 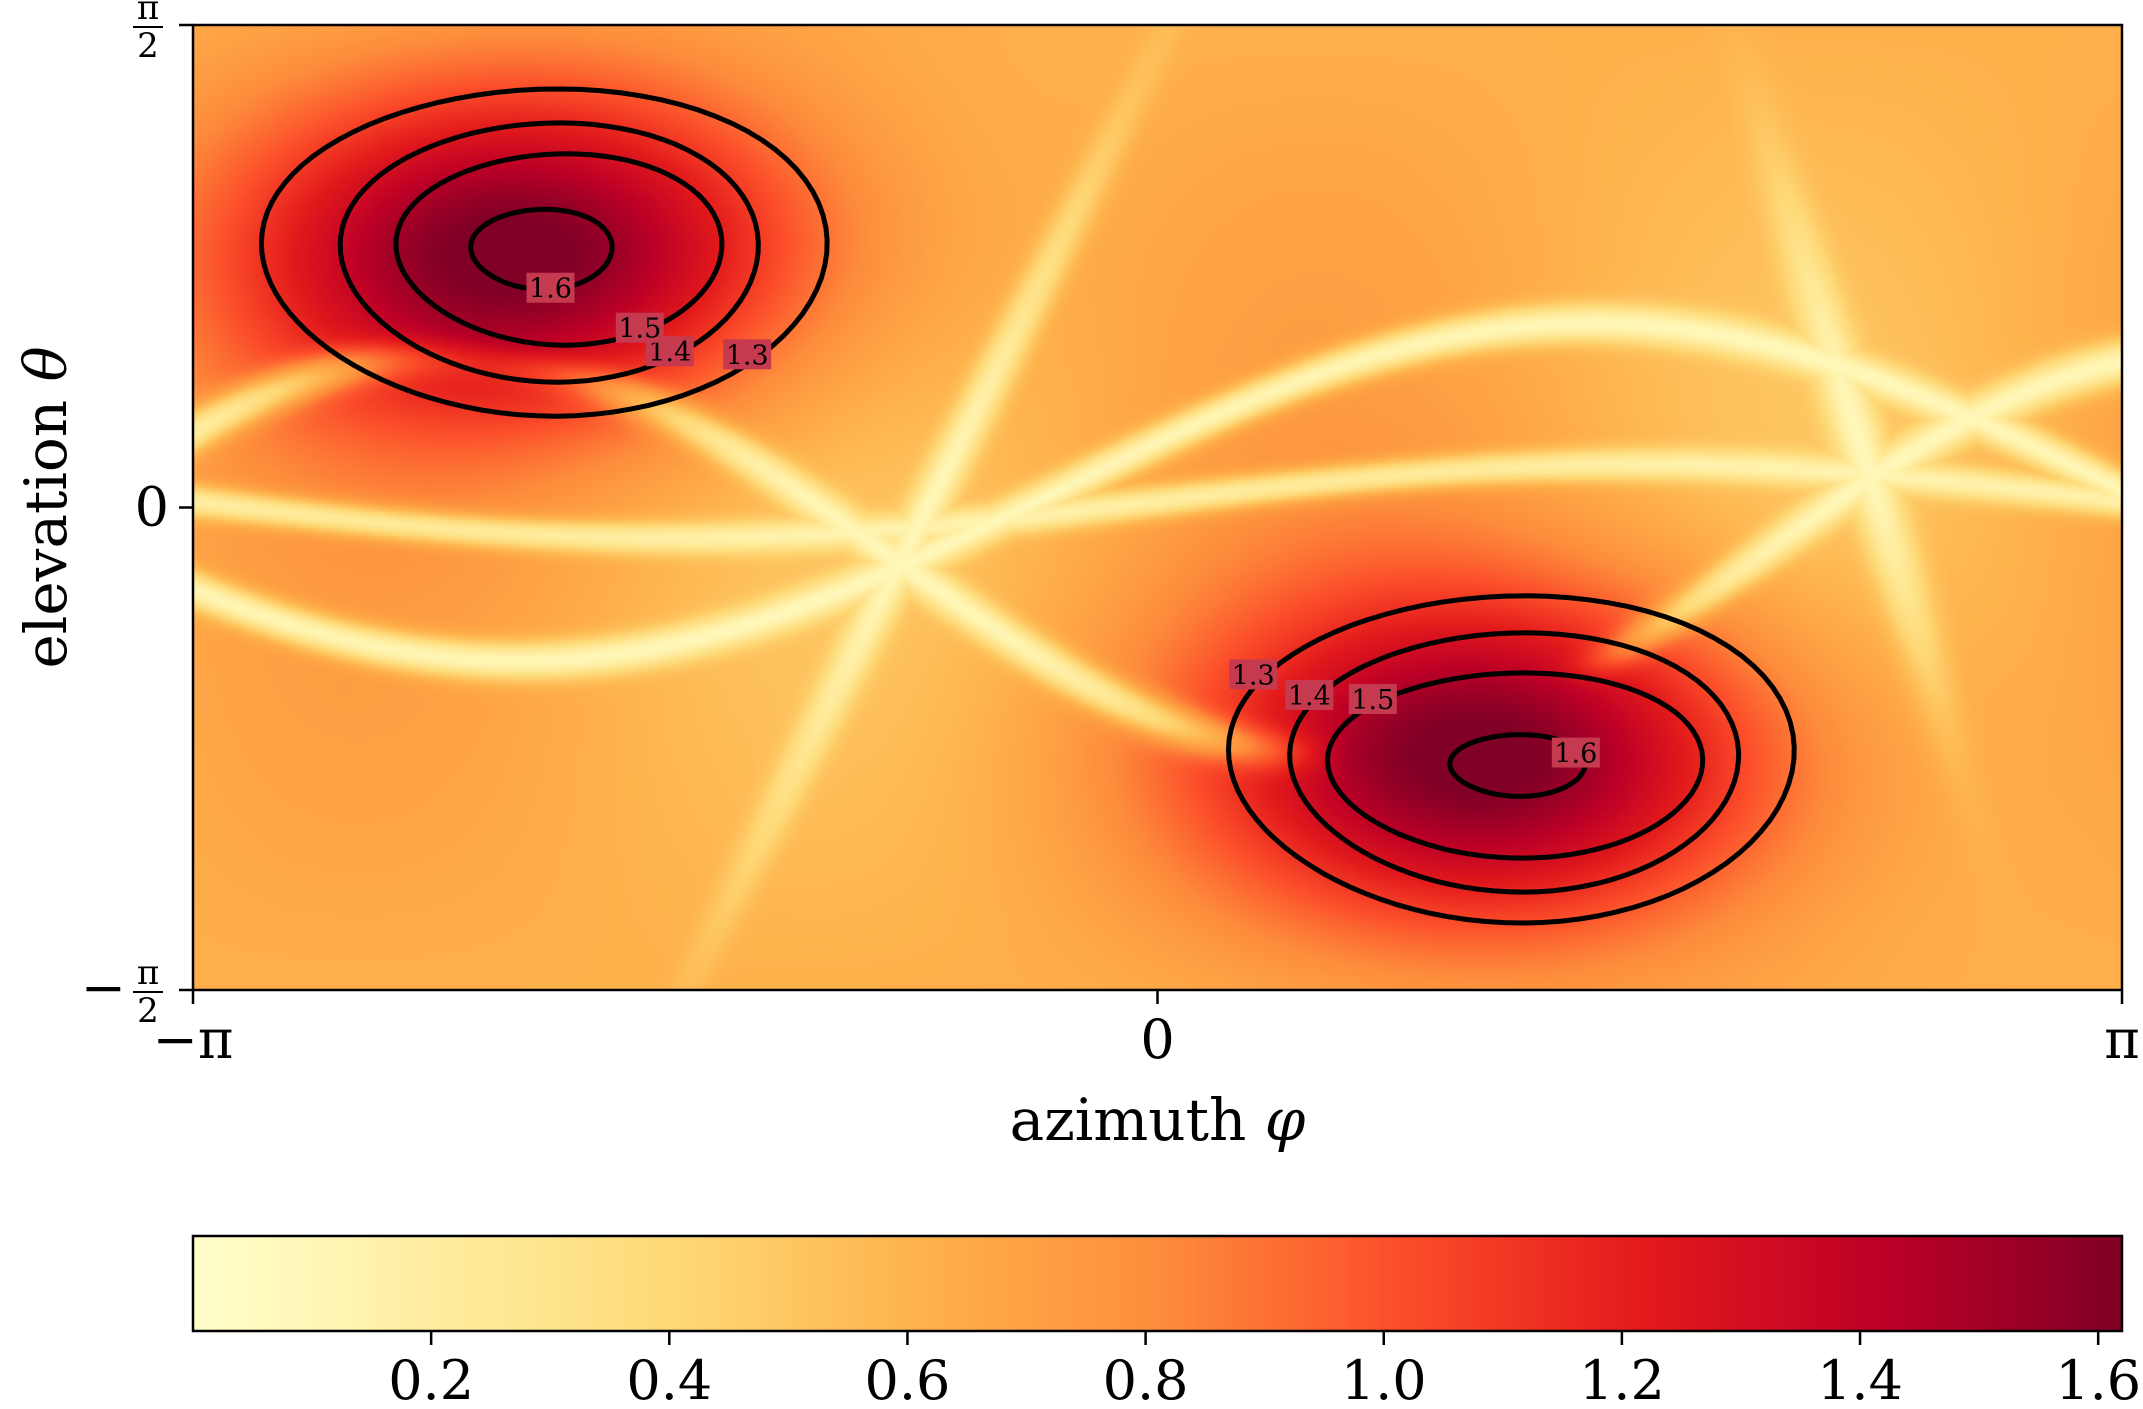 I want to click on y-tick-sign: −, so click(x=103, y=987).